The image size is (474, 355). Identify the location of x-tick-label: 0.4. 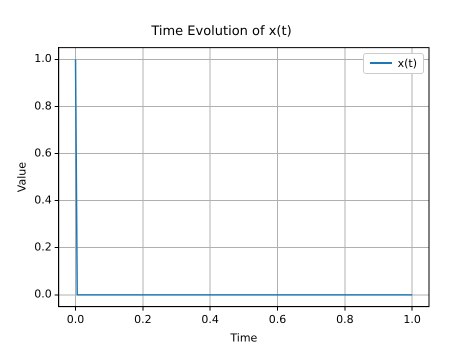
(210, 319).